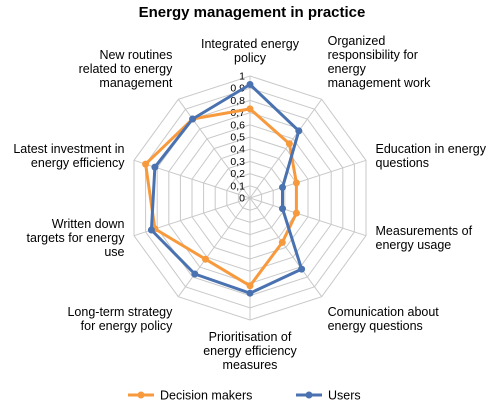 Image resolution: width=498 pixels, height=406 pixels. What do you see at coordinates (237, 89) in the screenshot?
I see `tick-label: 0,9` at bounding box center [237, 89].